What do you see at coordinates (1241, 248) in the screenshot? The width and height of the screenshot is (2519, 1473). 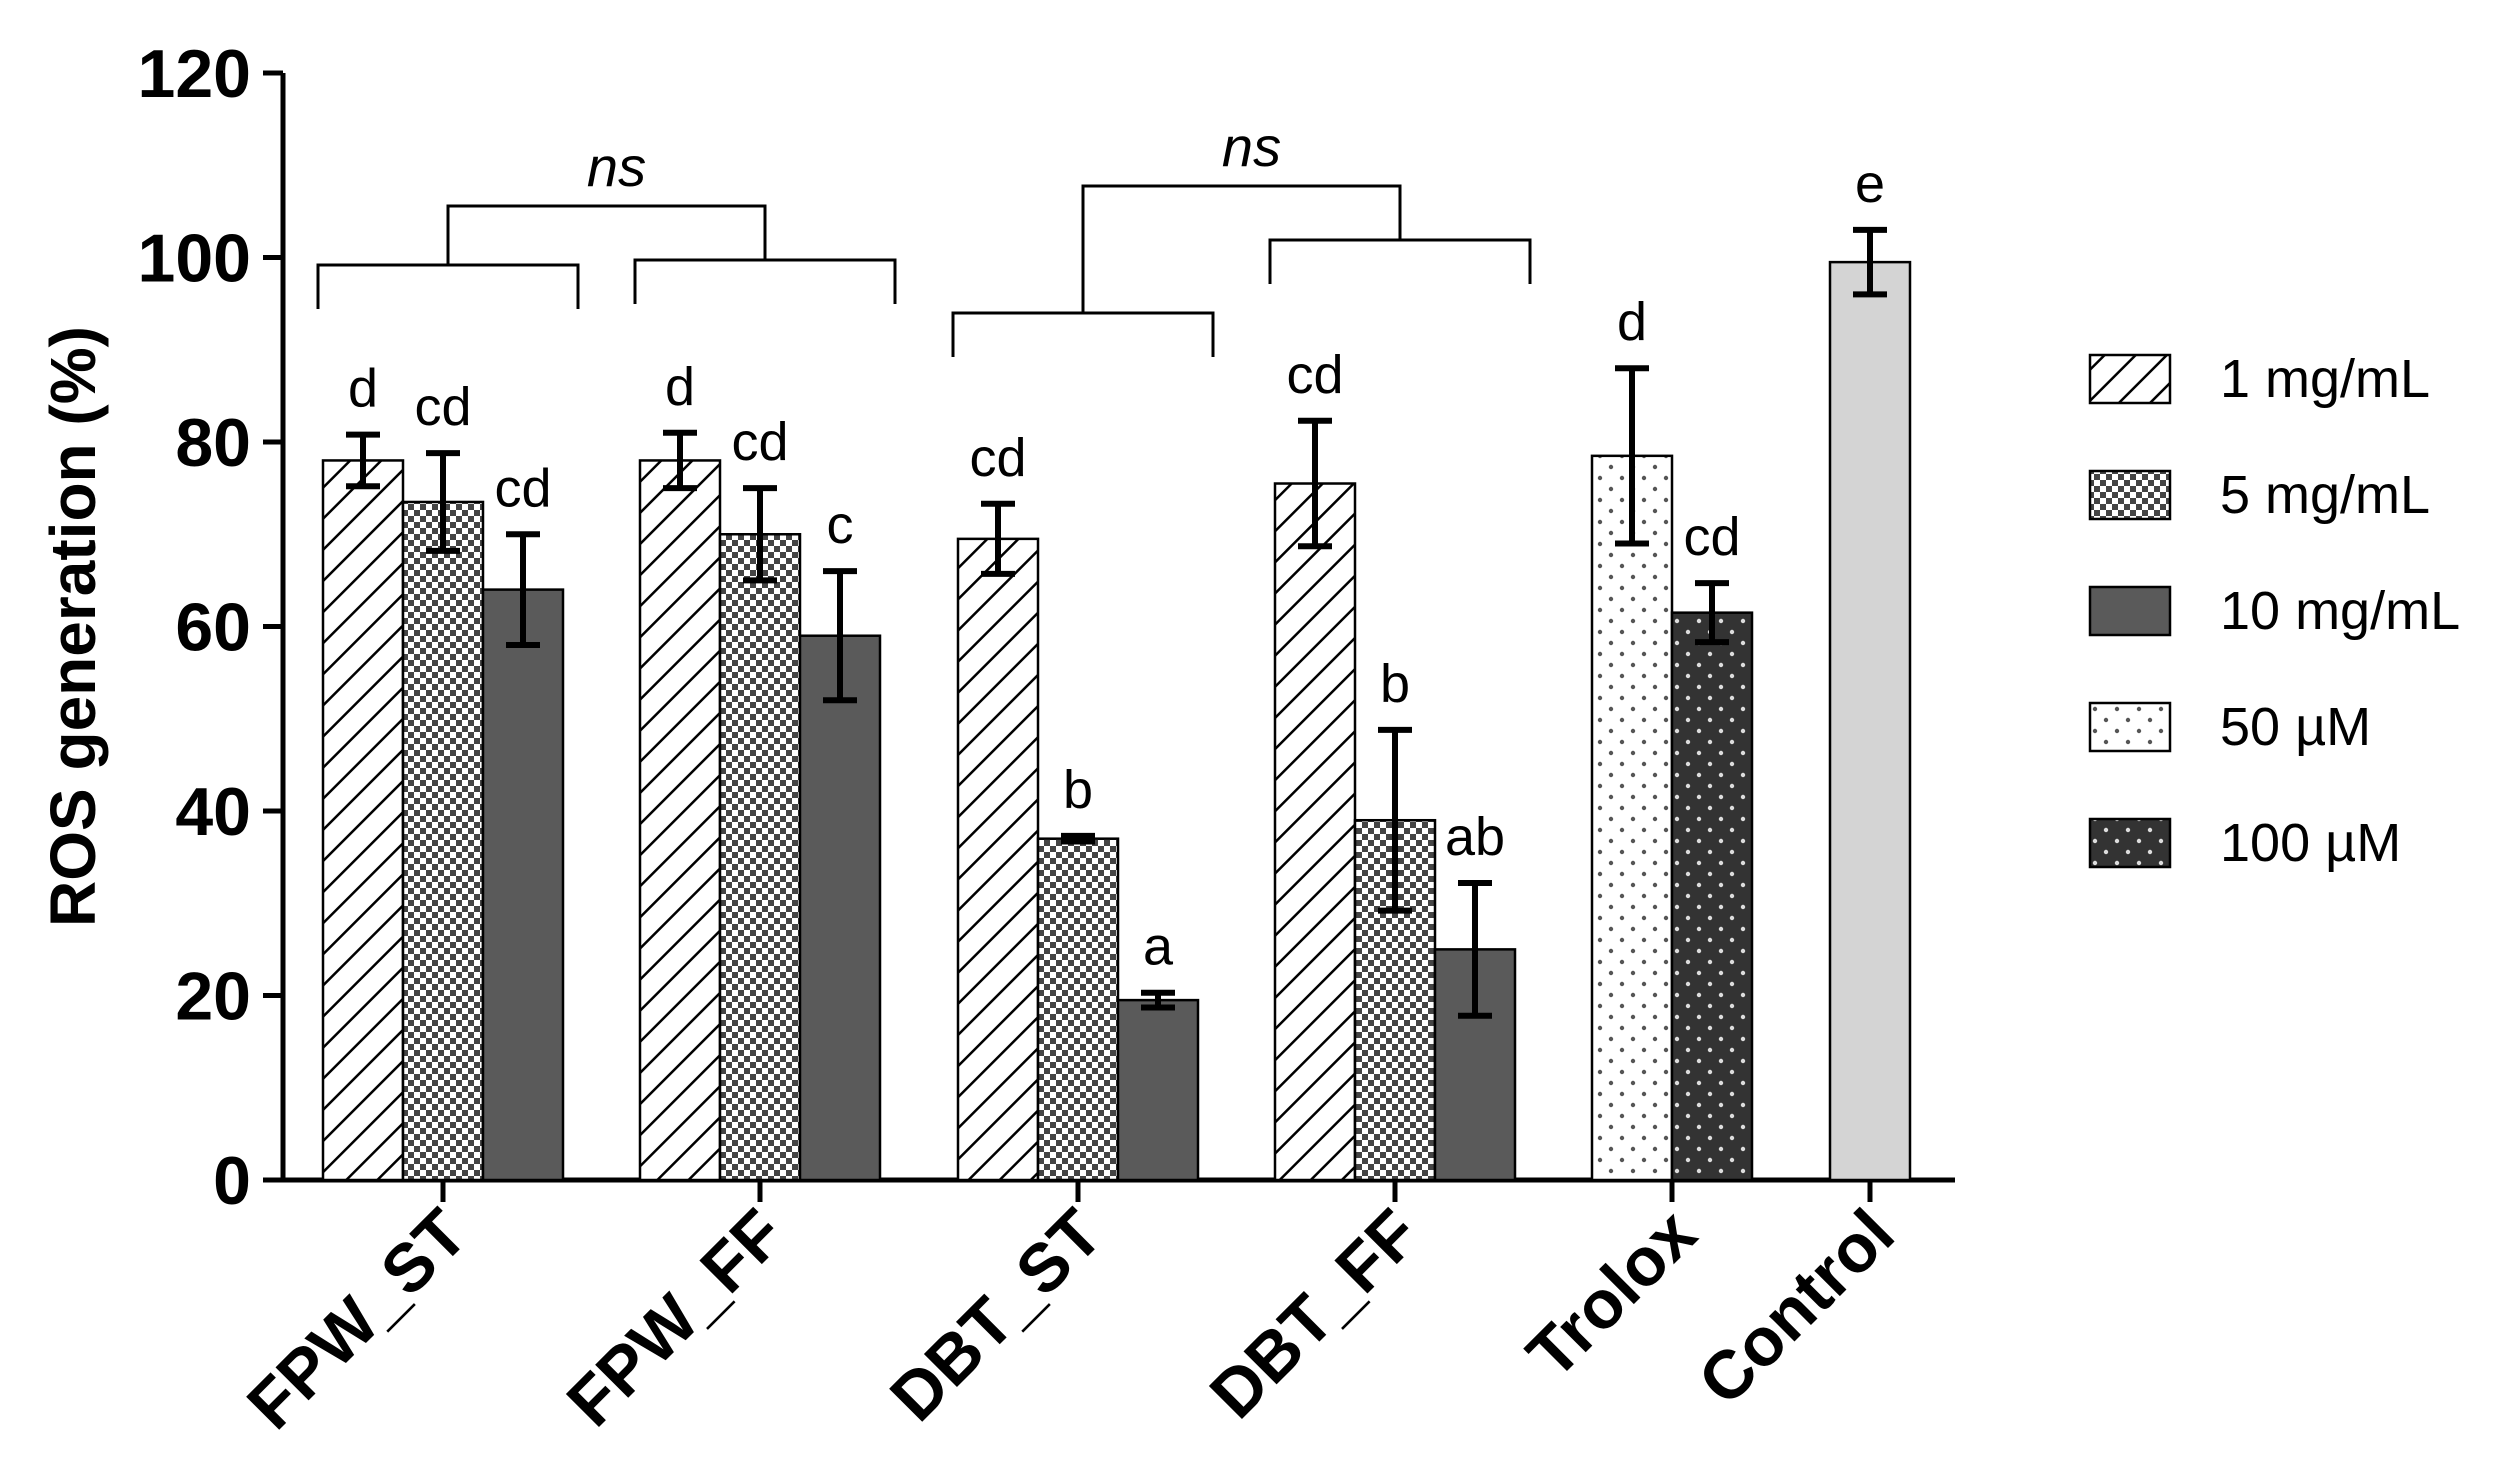 I see `bracket-dbt-st-vs-dbt-ff` at bounding box center [1241, 248].